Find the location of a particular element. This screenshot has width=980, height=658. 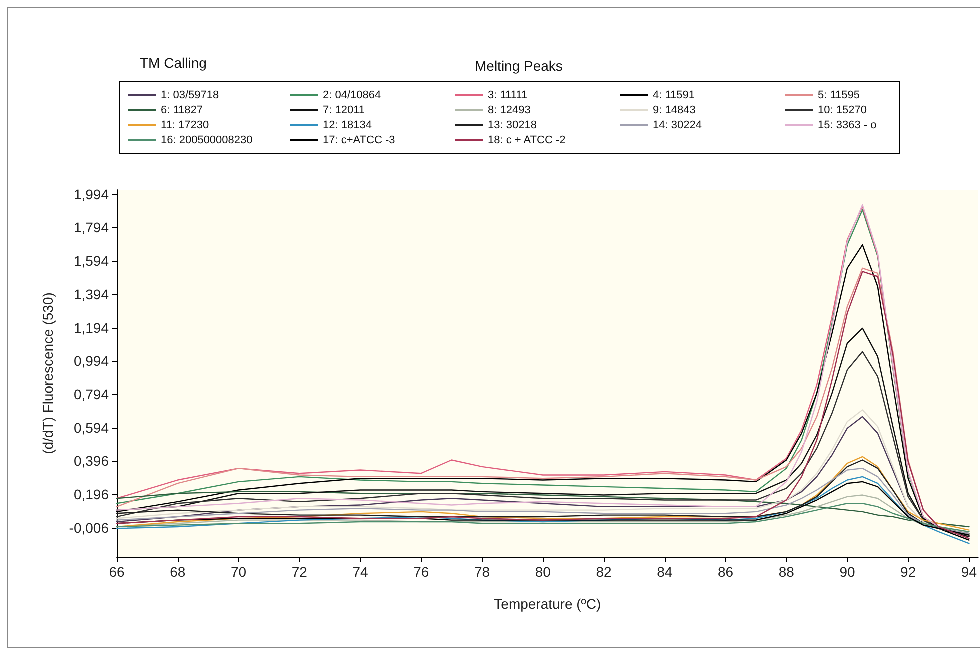

x-tick-label: 72 is located at coordinates (300, 572).